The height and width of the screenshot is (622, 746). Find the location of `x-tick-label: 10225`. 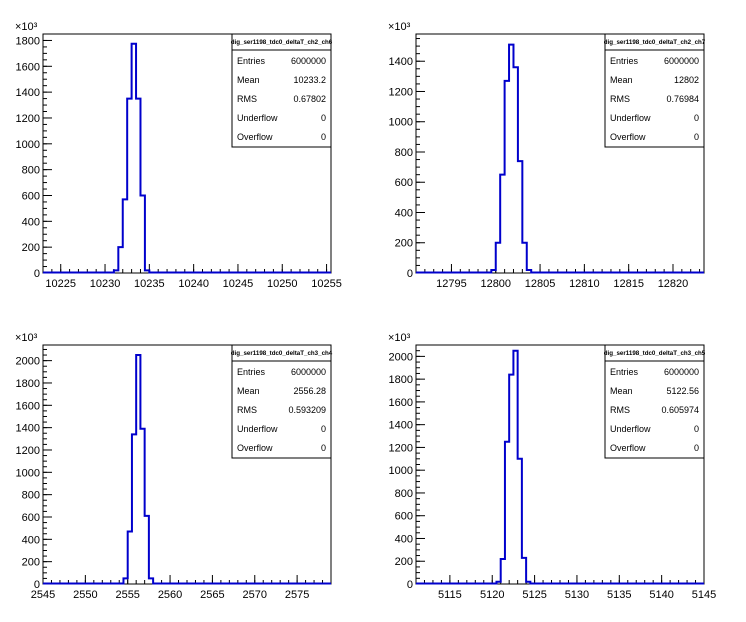

x-tick-label: 10225 is located at coordinates (60, 284).